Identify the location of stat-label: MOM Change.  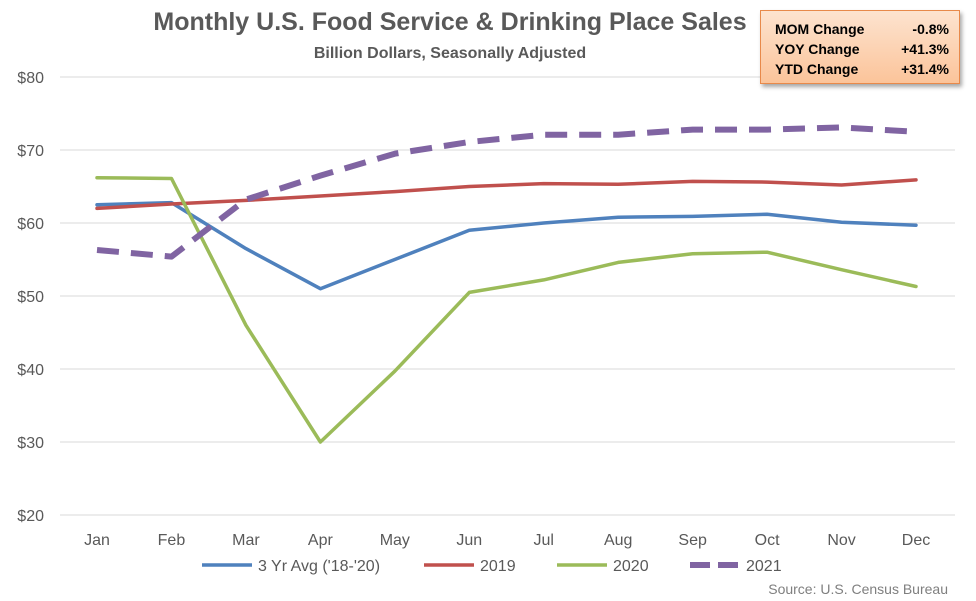
(820, 29).